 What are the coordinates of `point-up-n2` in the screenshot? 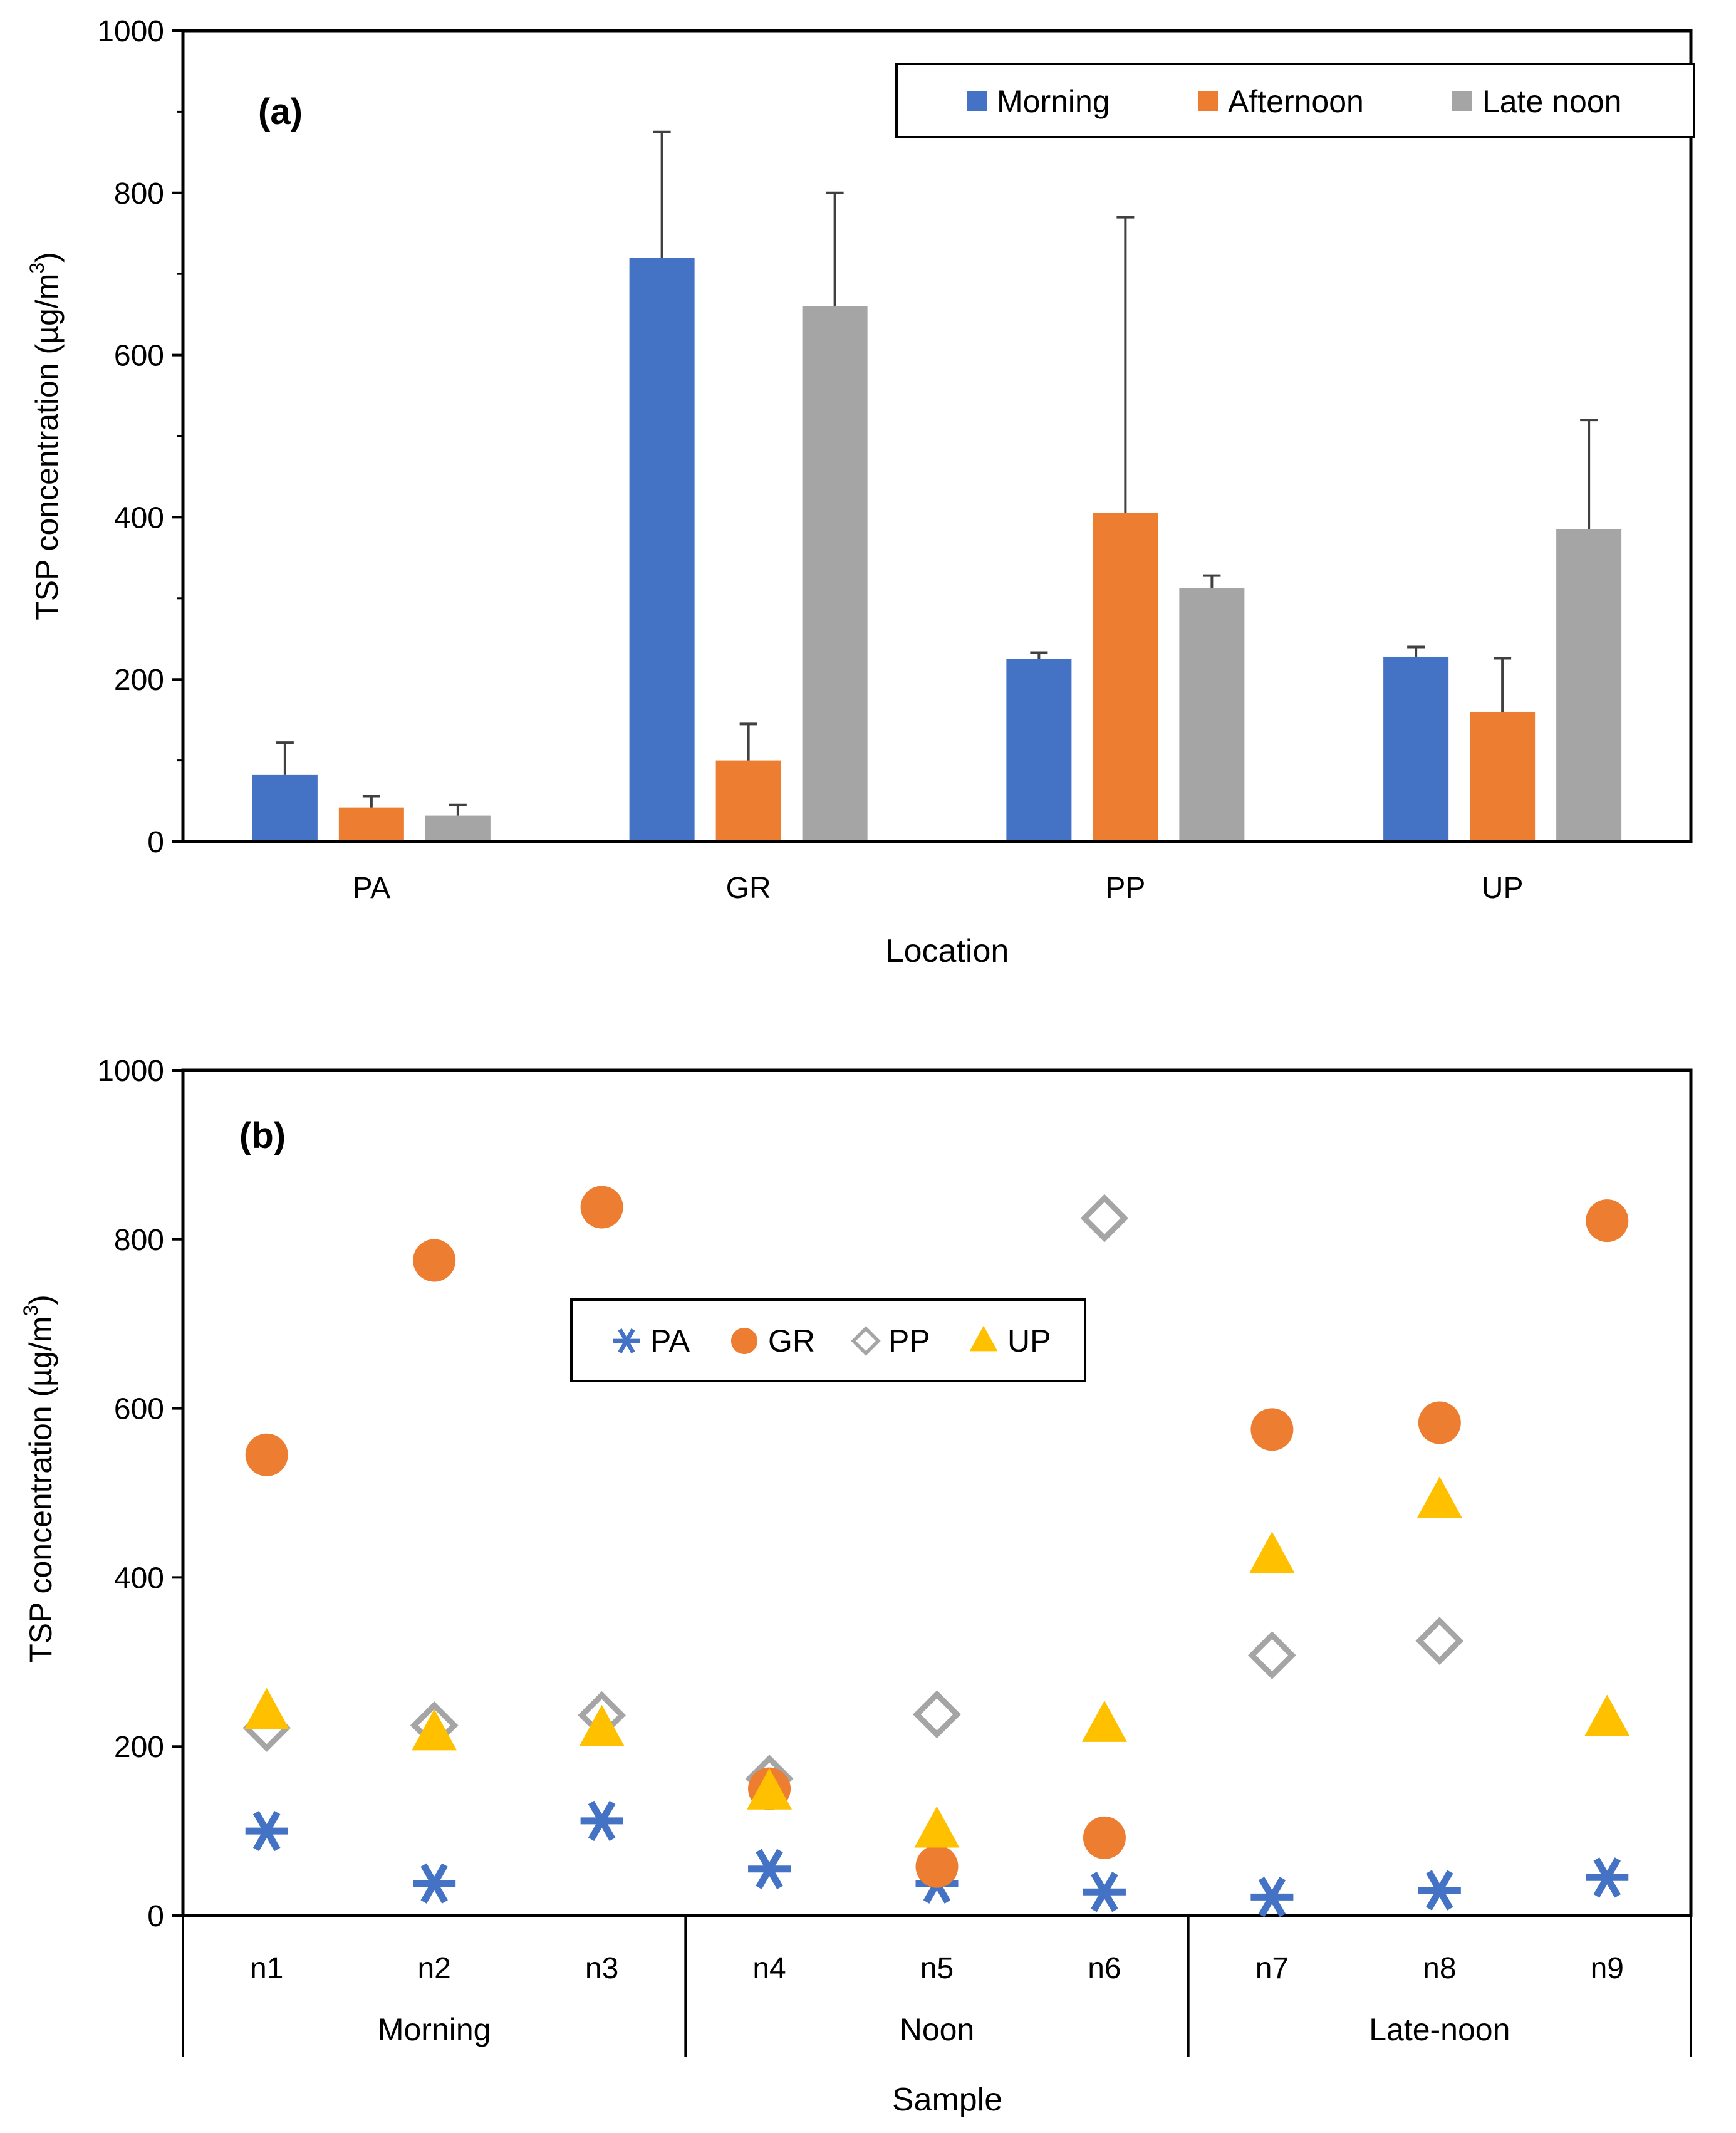 It's located at (434, 1730).